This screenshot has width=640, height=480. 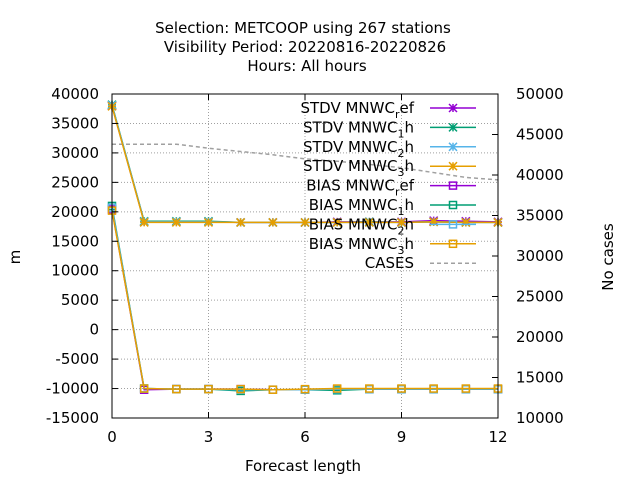 I want to click on y-tick-label: 5000, so click(x=80, y=300).